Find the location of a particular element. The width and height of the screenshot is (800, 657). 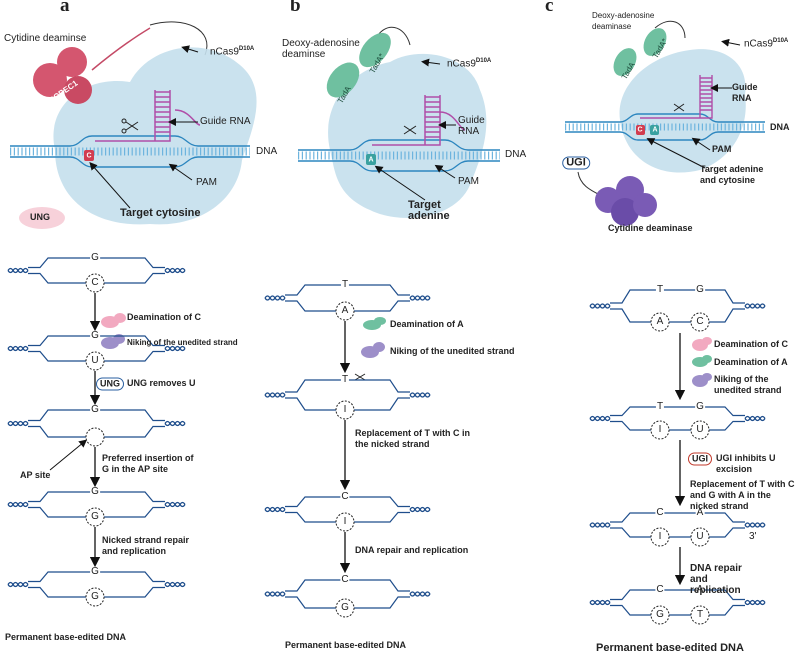

edited-base: C is located at coordinates (89, 156).